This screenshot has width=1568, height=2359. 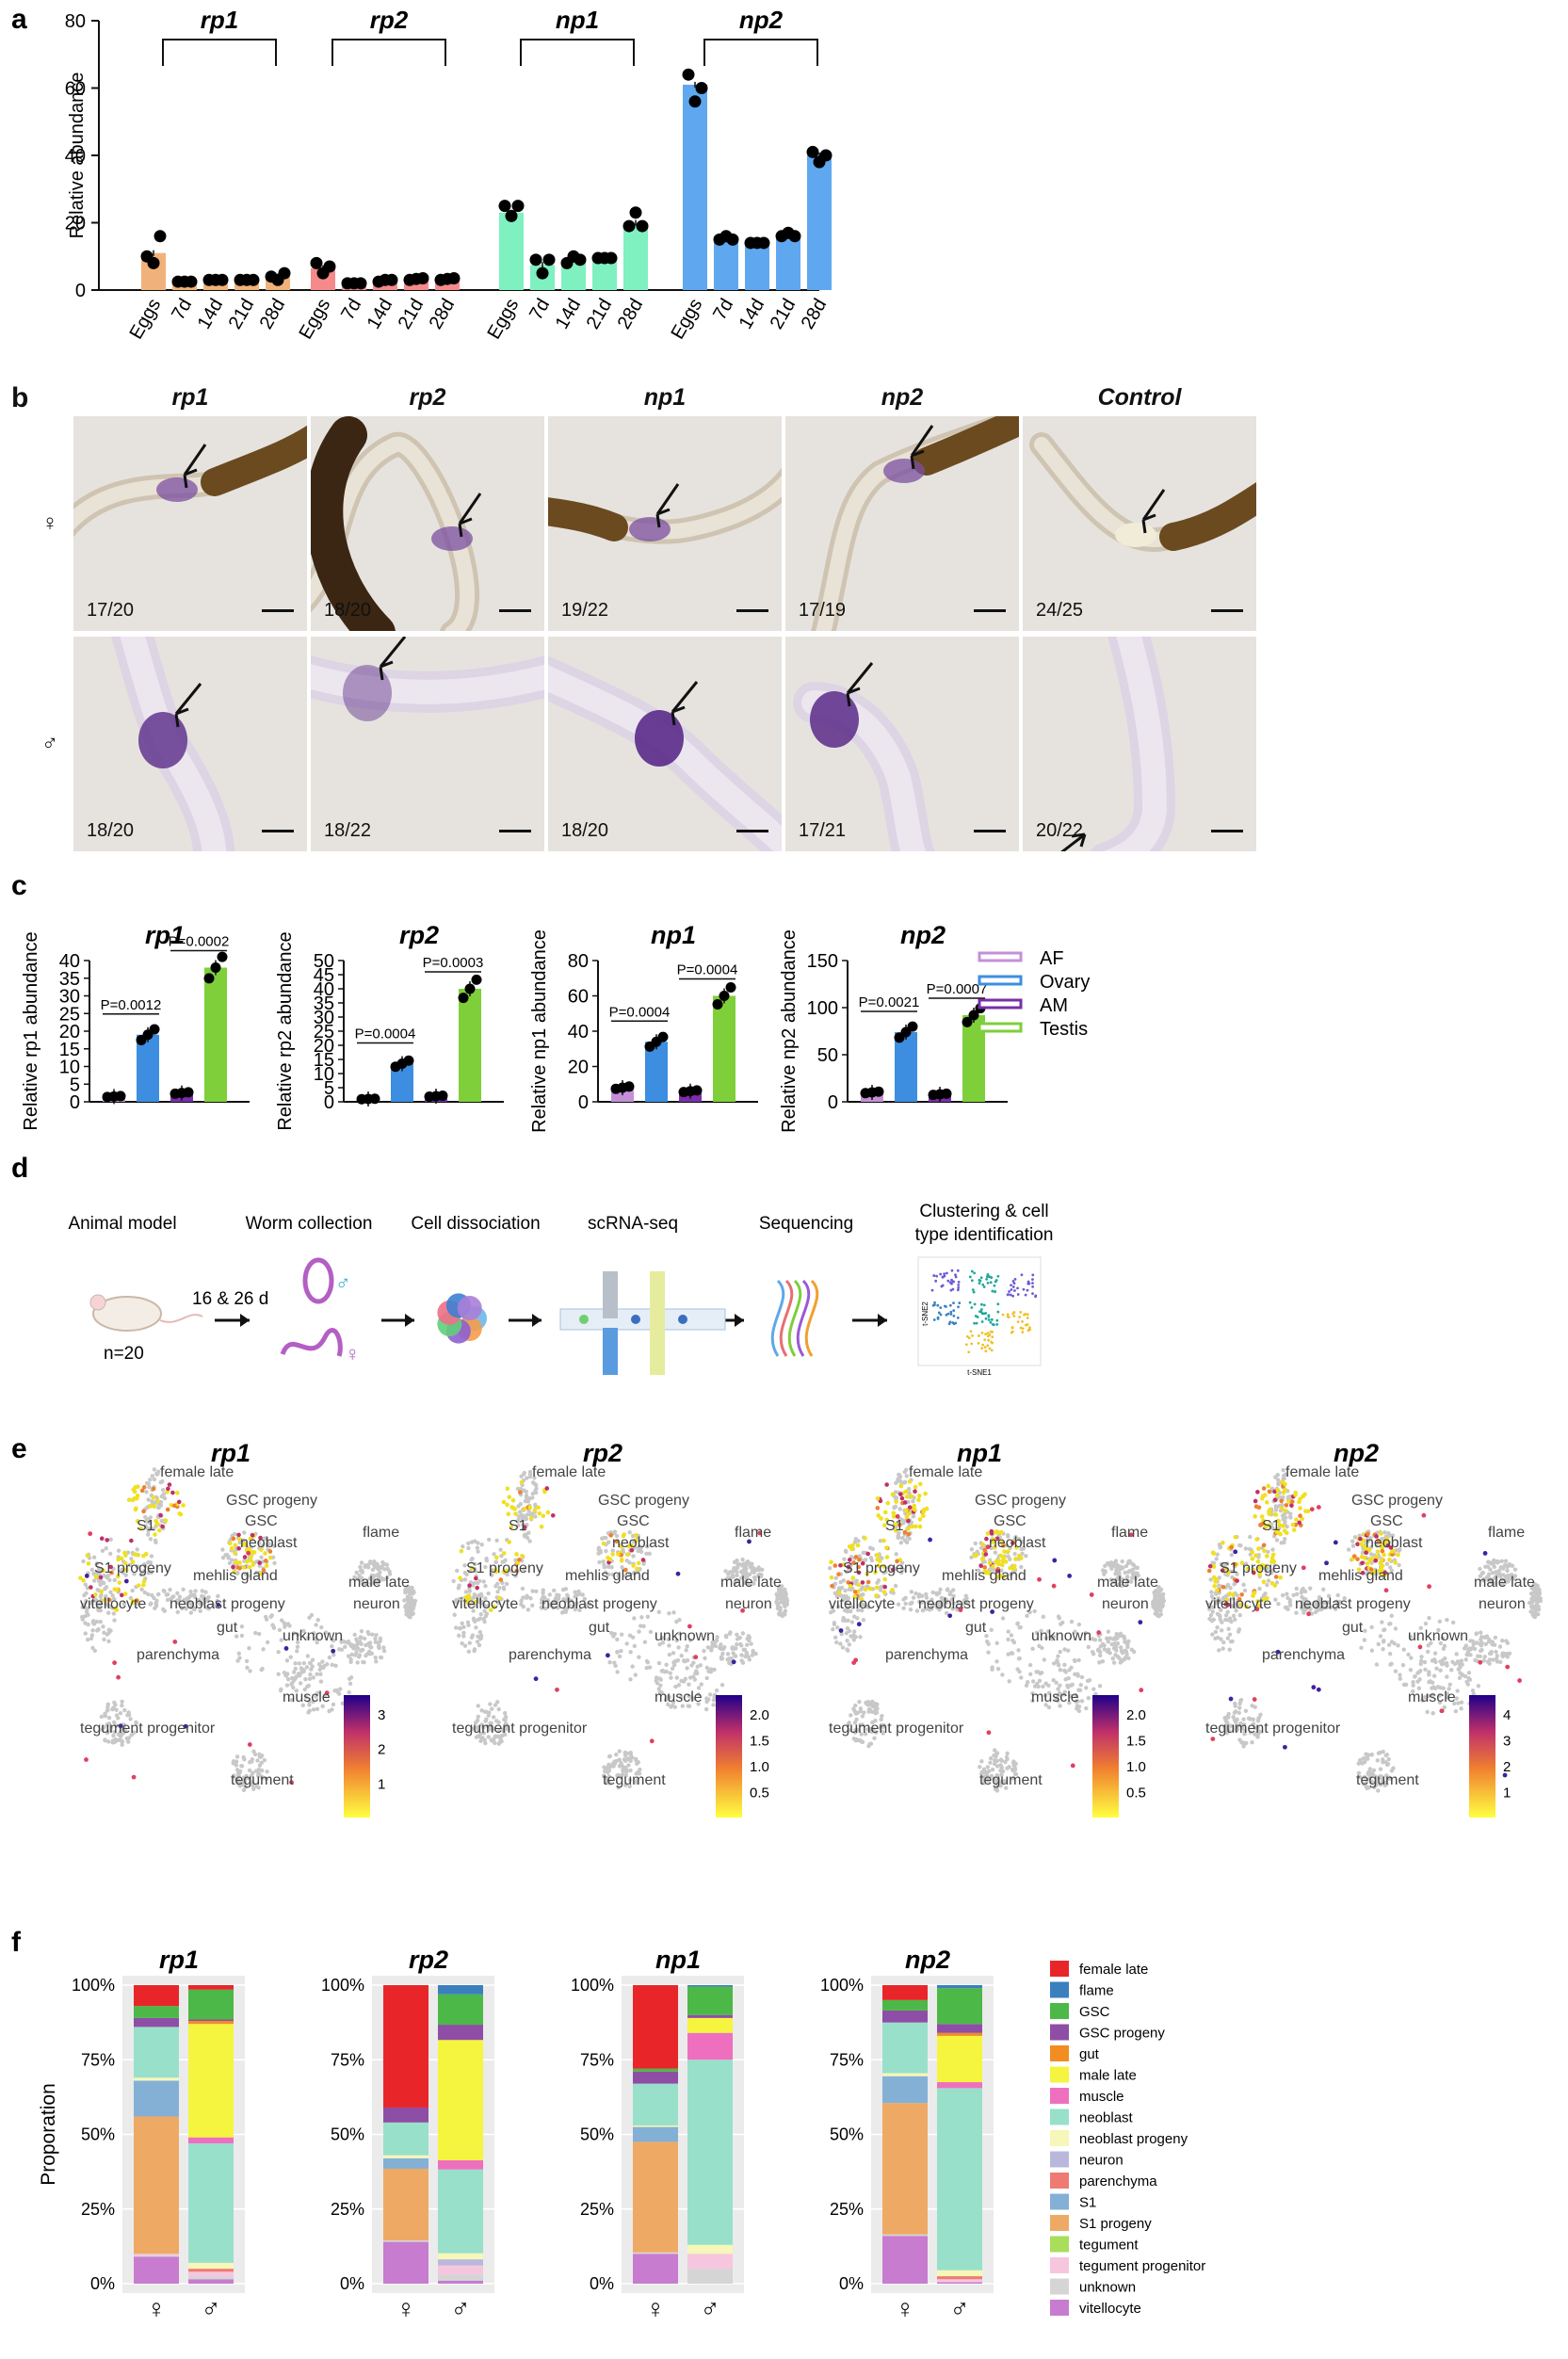 What do you see at coordinates (585, 610) in the screenshot?
I see `ratio-label: 19/22` at bounding box center [585, 610].